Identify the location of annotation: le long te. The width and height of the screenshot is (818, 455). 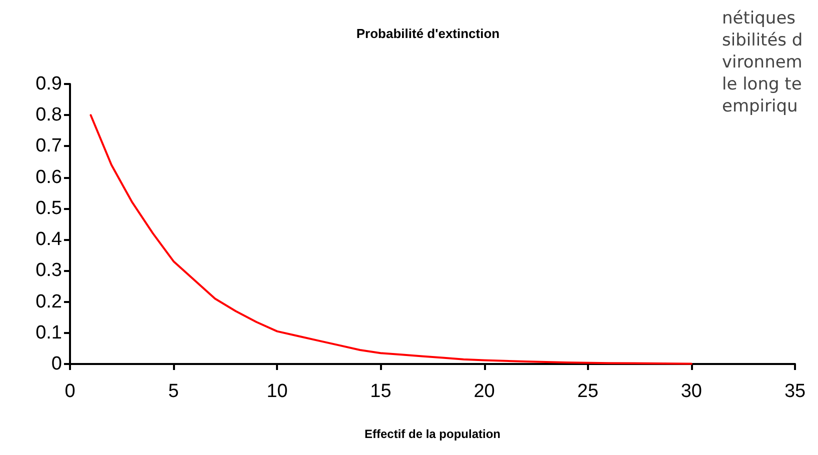
(762, 84).